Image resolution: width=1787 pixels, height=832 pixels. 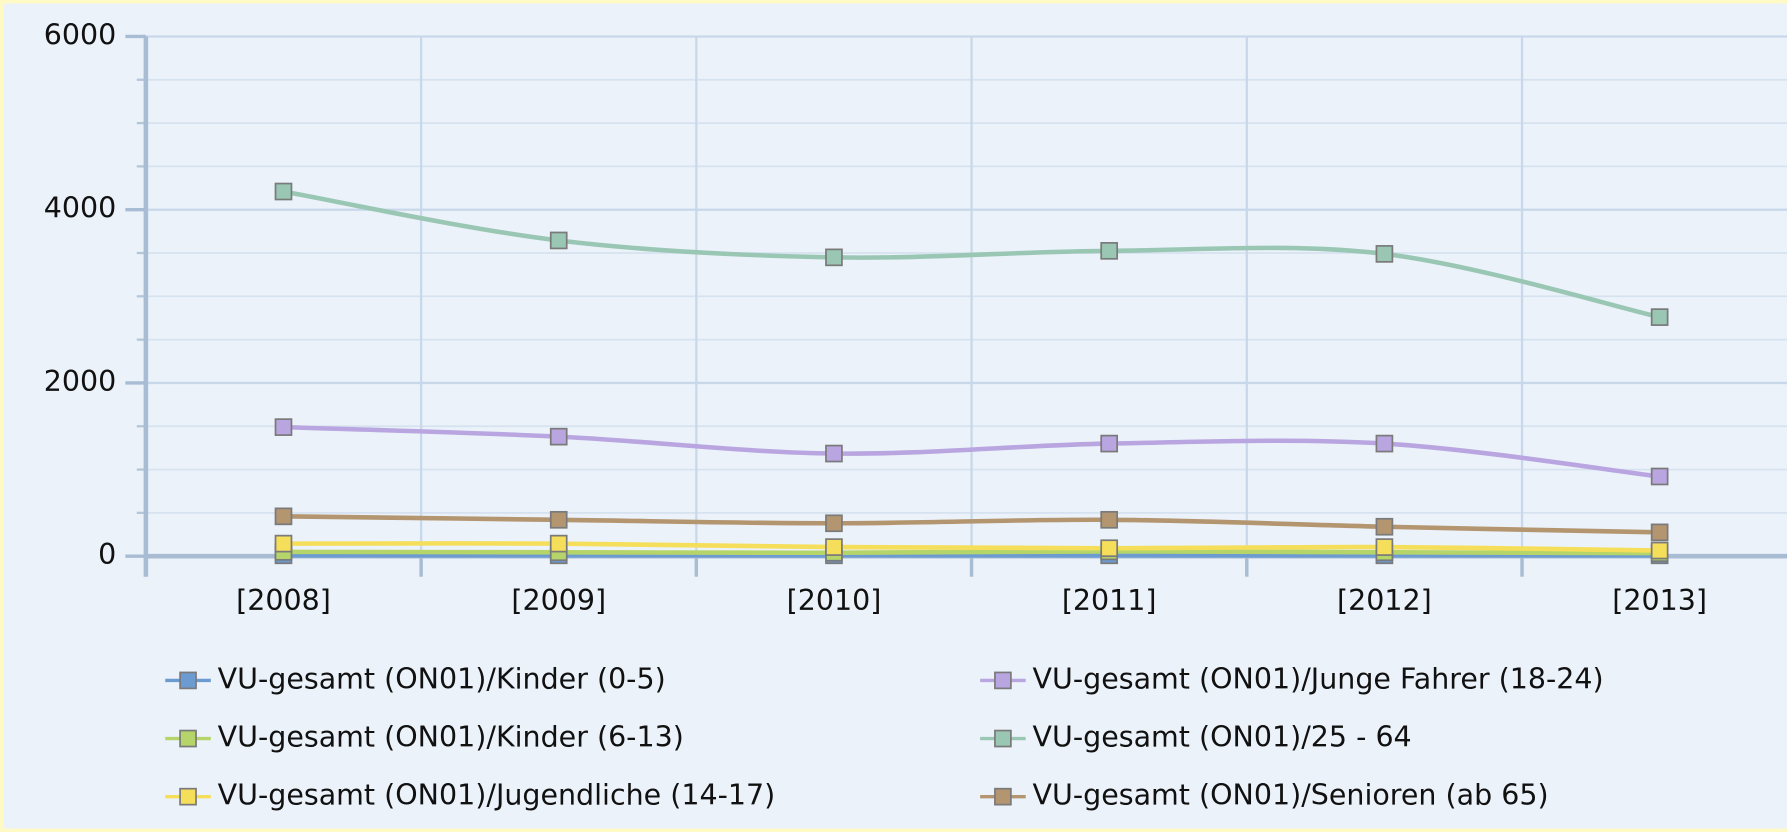 What do you see at coordinates (283, 600) in the screenshot?
I see `x-tick-label: [2008]` at bounding box center [283, 600].